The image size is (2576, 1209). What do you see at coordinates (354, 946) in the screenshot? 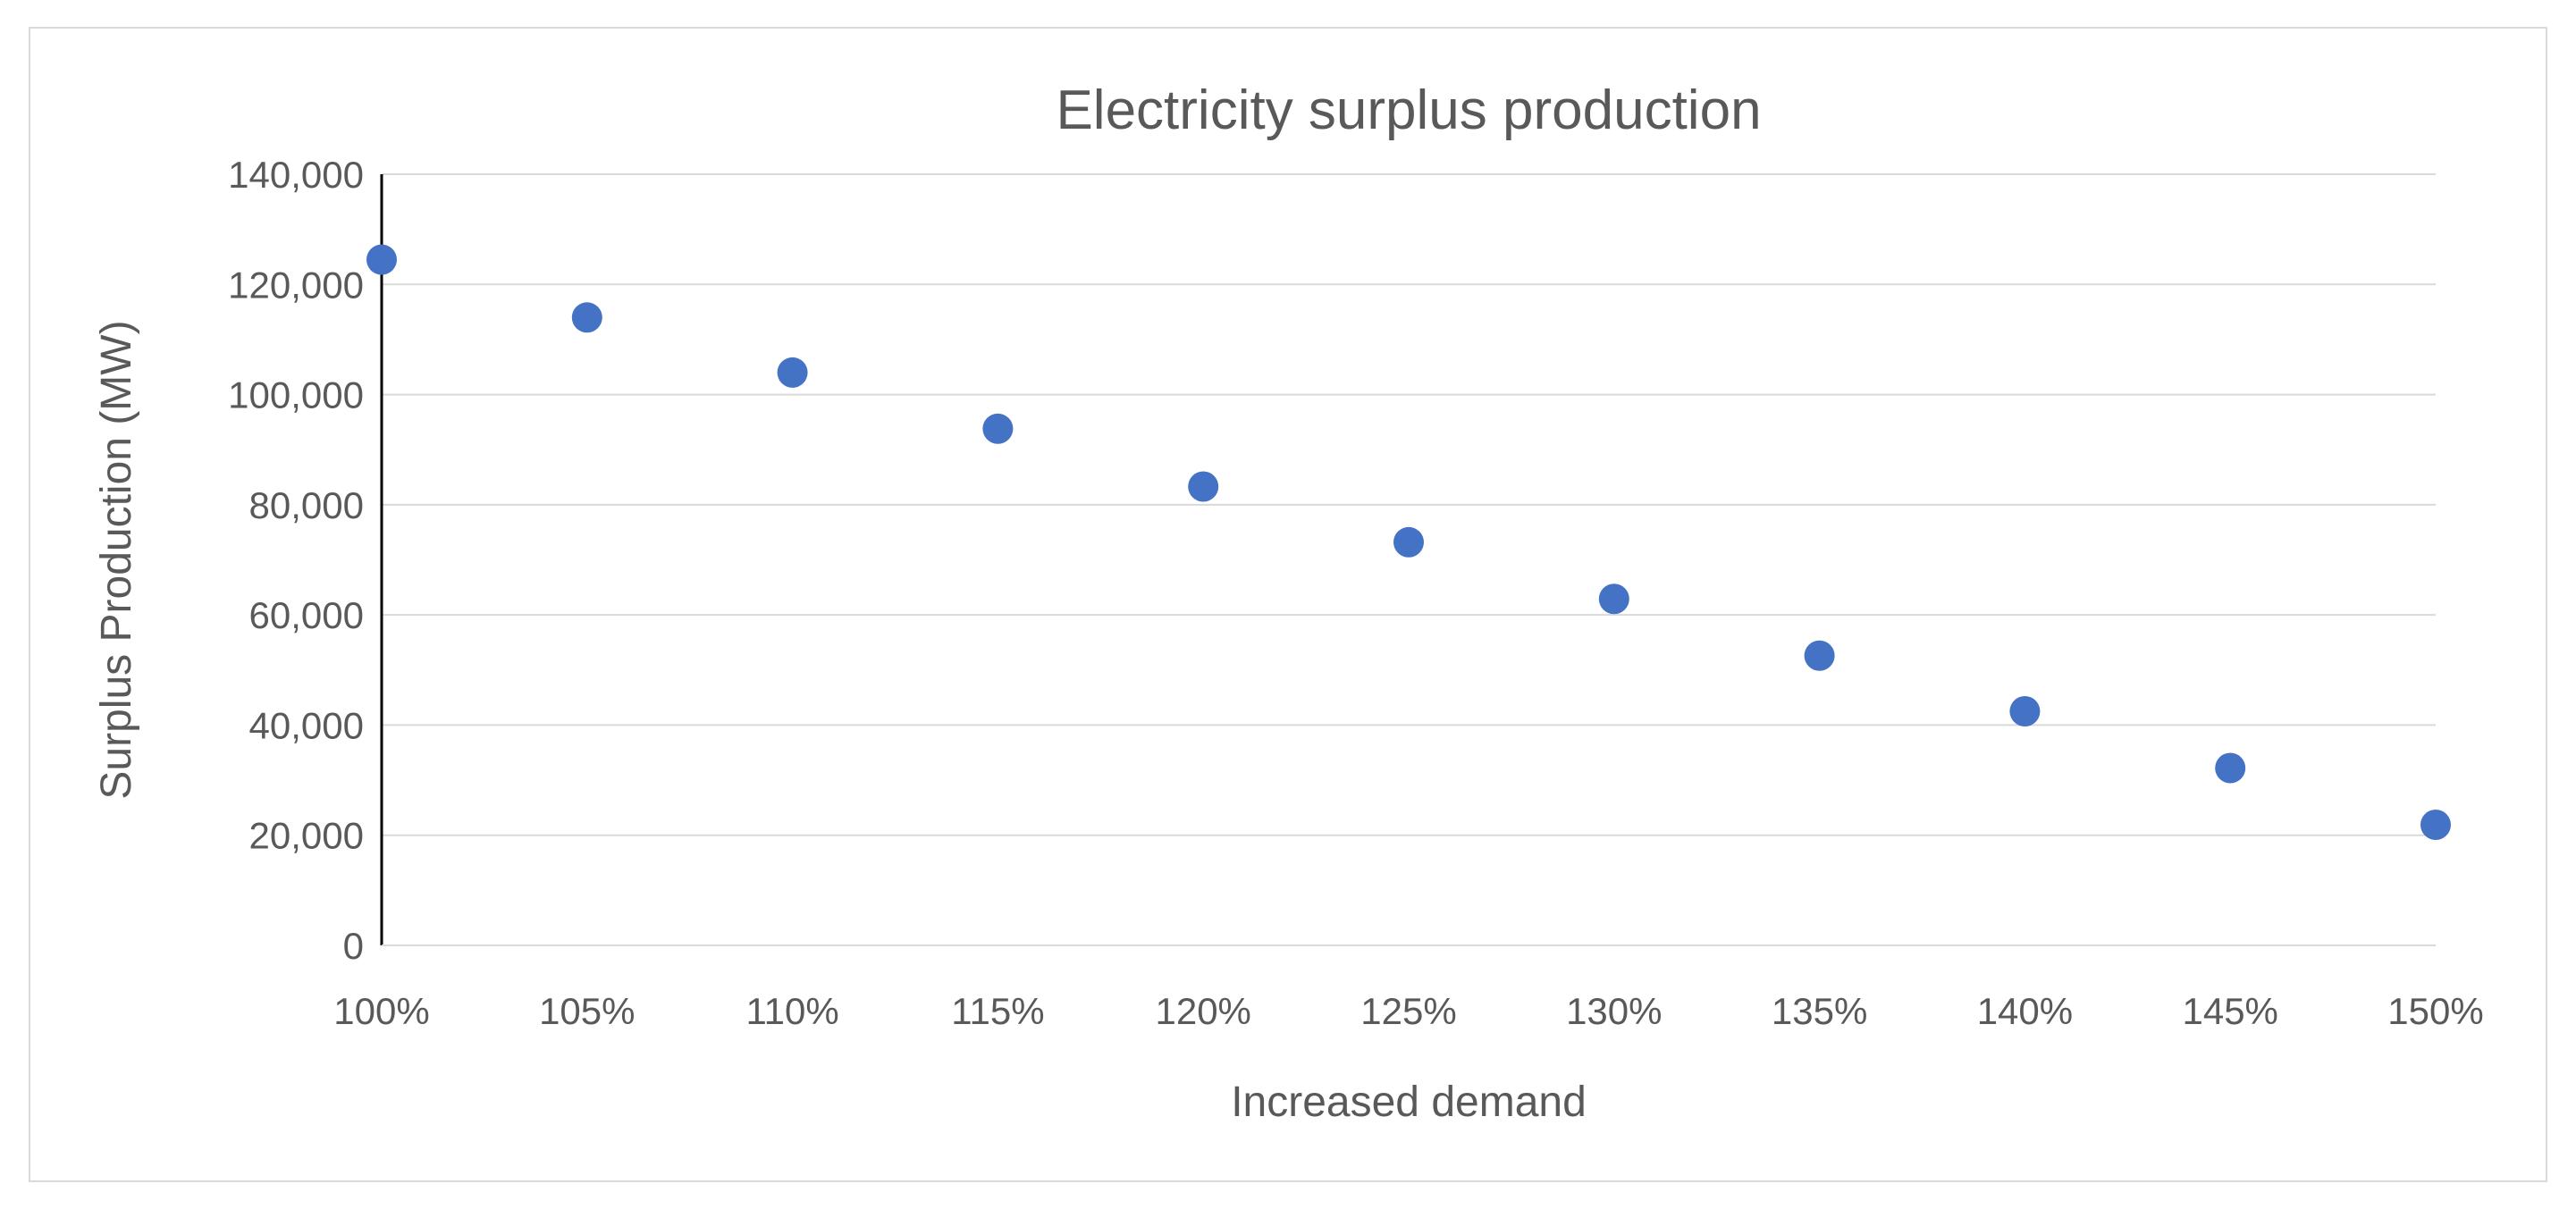
I see `y-tick-label: 0` at bounding box center [354, 946].